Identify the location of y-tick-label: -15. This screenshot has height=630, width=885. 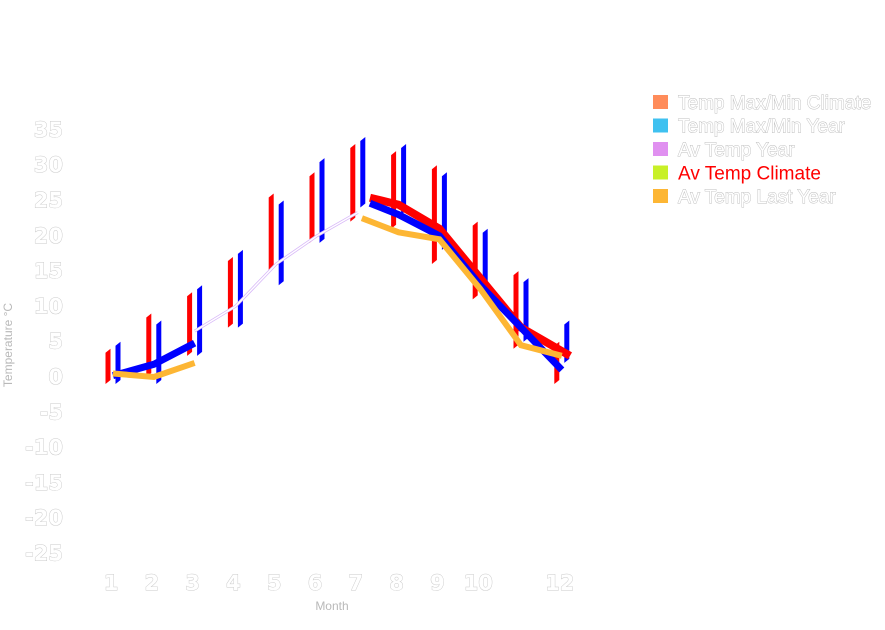
(44, 483).